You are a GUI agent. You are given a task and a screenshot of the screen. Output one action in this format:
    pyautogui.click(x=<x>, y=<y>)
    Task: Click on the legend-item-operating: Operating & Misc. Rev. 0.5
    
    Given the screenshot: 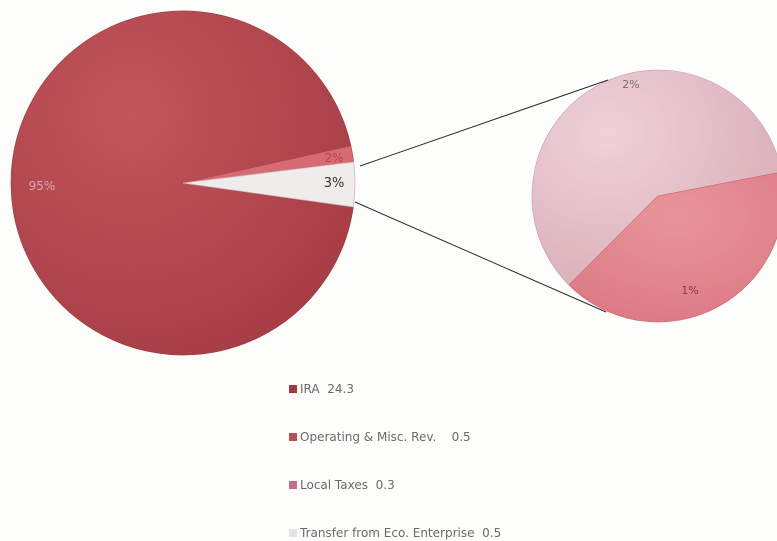 What is the action you would take?
    pyautogui.click(x=395, y=437)
    